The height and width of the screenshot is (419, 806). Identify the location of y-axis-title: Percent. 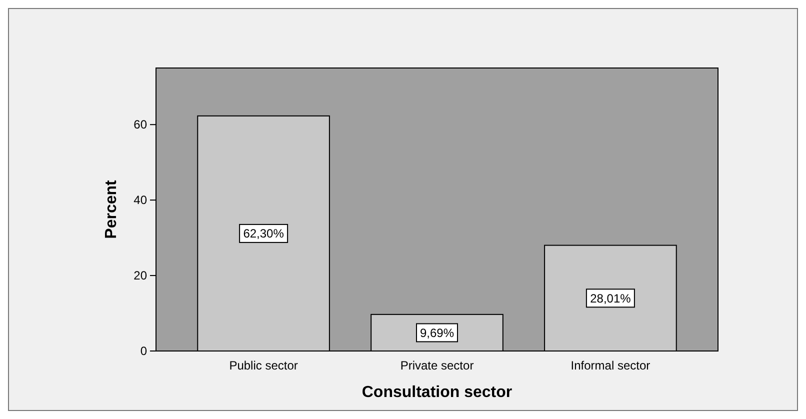
(111, 209).